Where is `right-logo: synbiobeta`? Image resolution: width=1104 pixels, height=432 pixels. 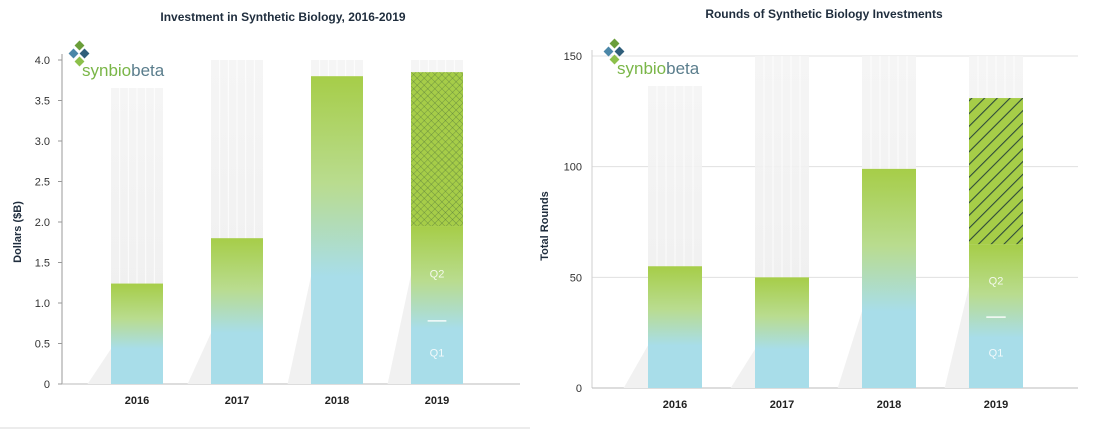 right-logo: synbiobeta is located at coordinates (651, 58).